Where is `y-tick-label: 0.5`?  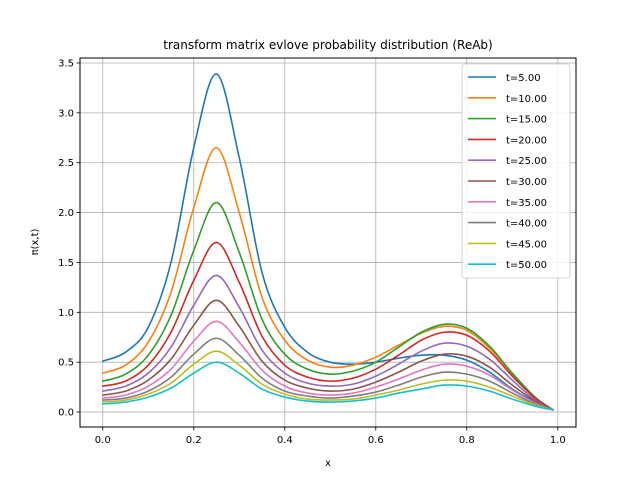 y-tick-label: 0.5 is located at coordinates (66, 363).